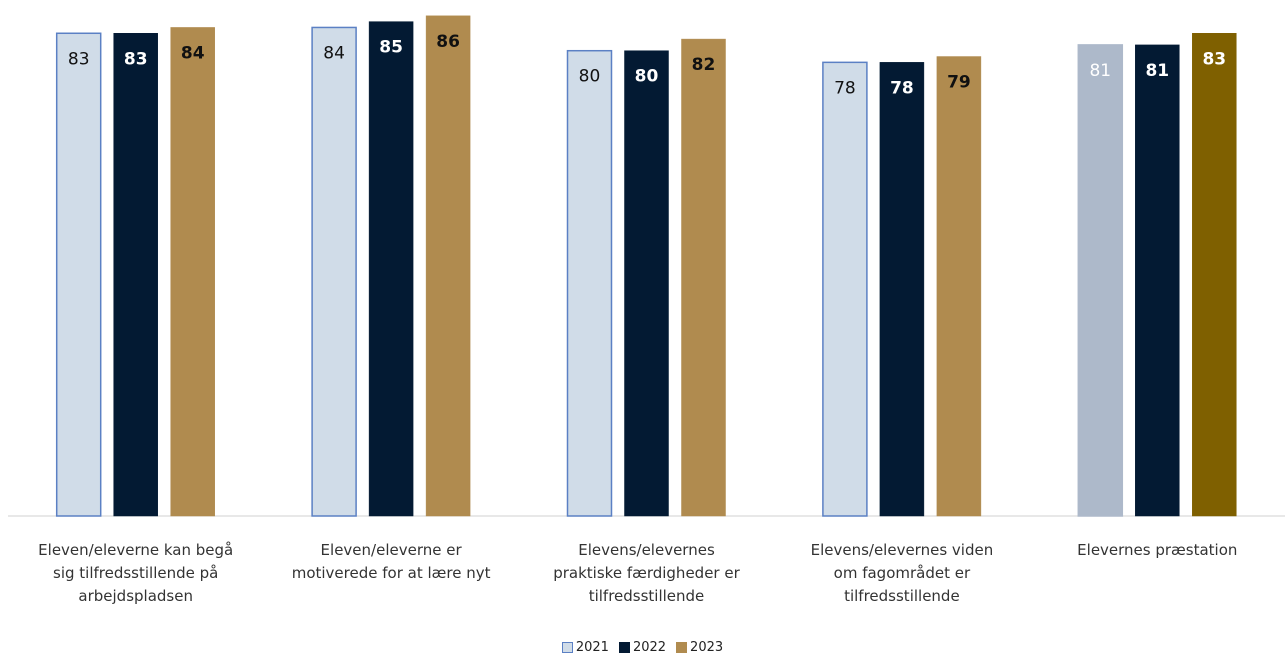 Image resolution: width=1285 pixels, height=665 pixels. I want to click on legend-label-2021: 2021, so click(592, 647).